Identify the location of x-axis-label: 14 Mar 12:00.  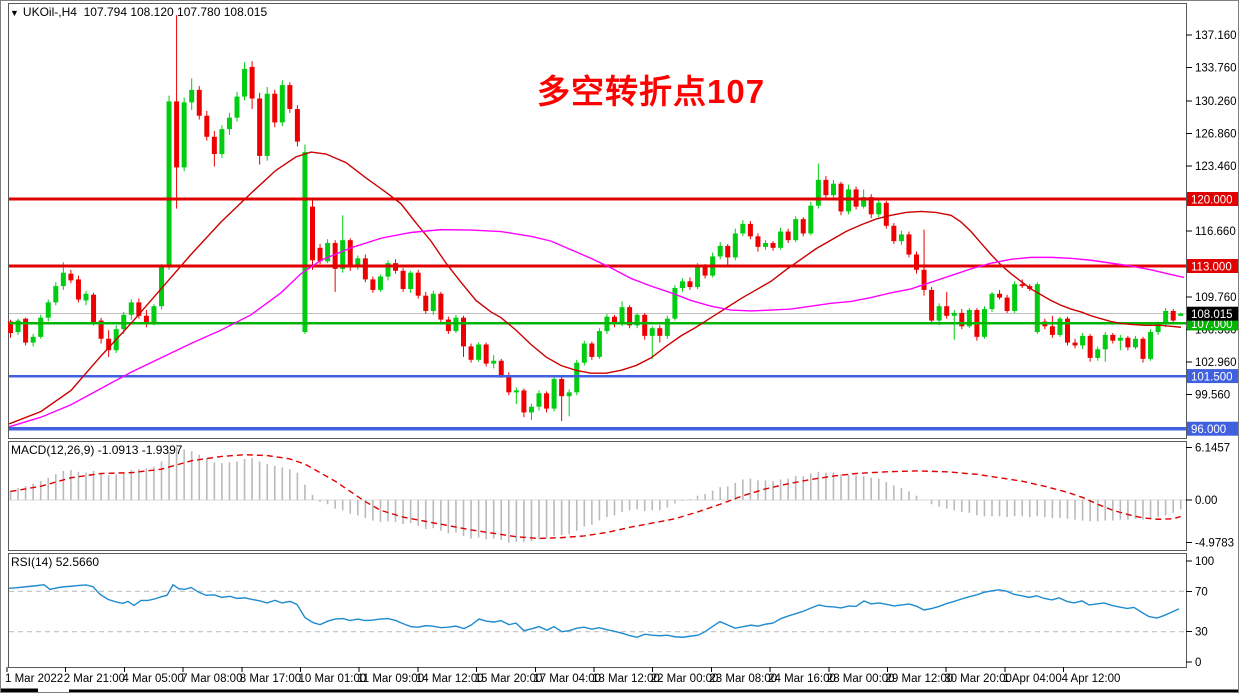
(450, 679).